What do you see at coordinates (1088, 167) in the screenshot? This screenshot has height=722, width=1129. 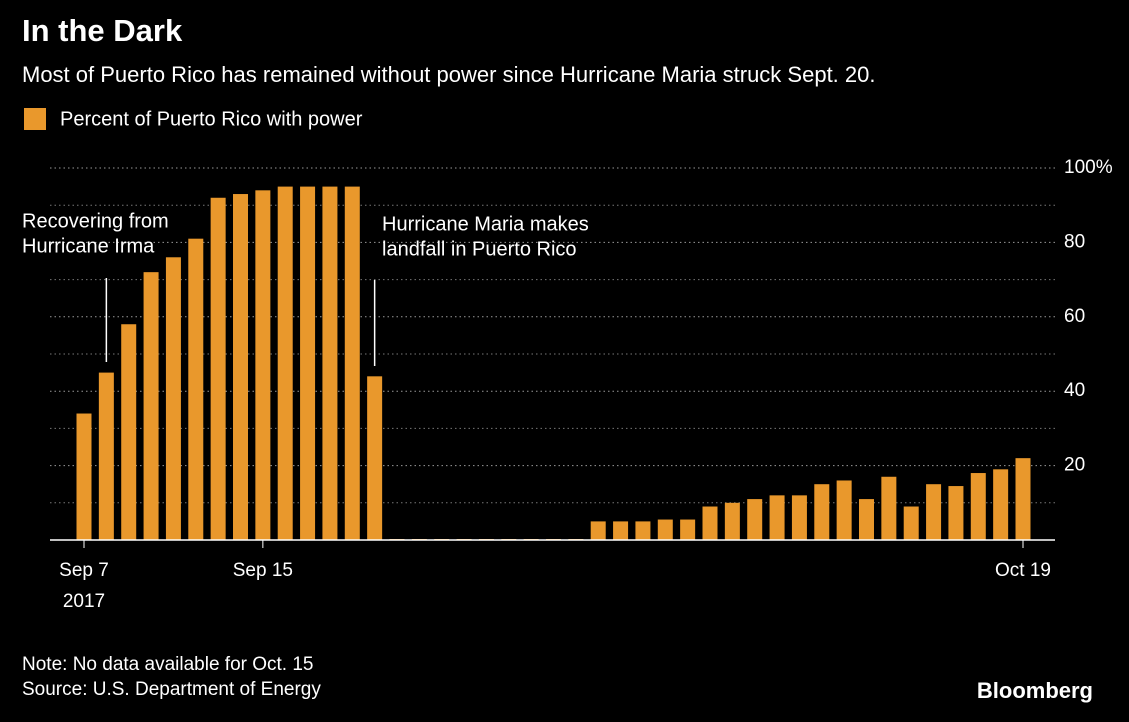 I see `y-tick-label: 100%` at bounding box center [1088, 167].